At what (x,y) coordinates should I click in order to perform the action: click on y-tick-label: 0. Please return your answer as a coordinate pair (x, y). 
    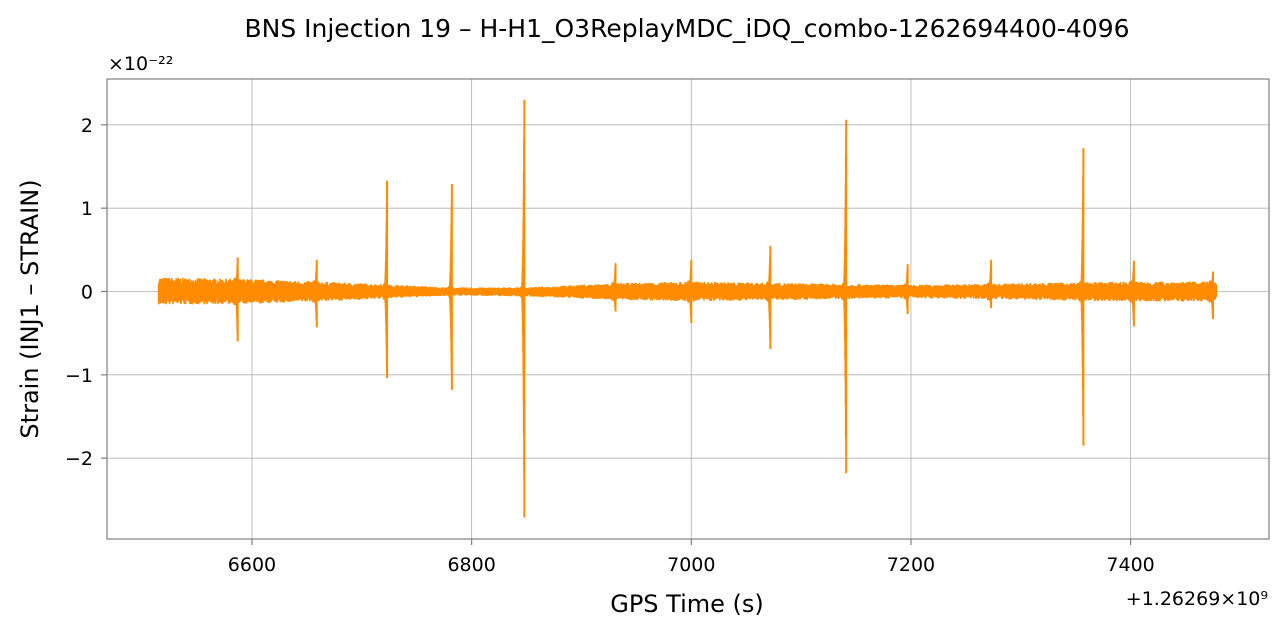
    Looking at the image, I should click on (87, 293).